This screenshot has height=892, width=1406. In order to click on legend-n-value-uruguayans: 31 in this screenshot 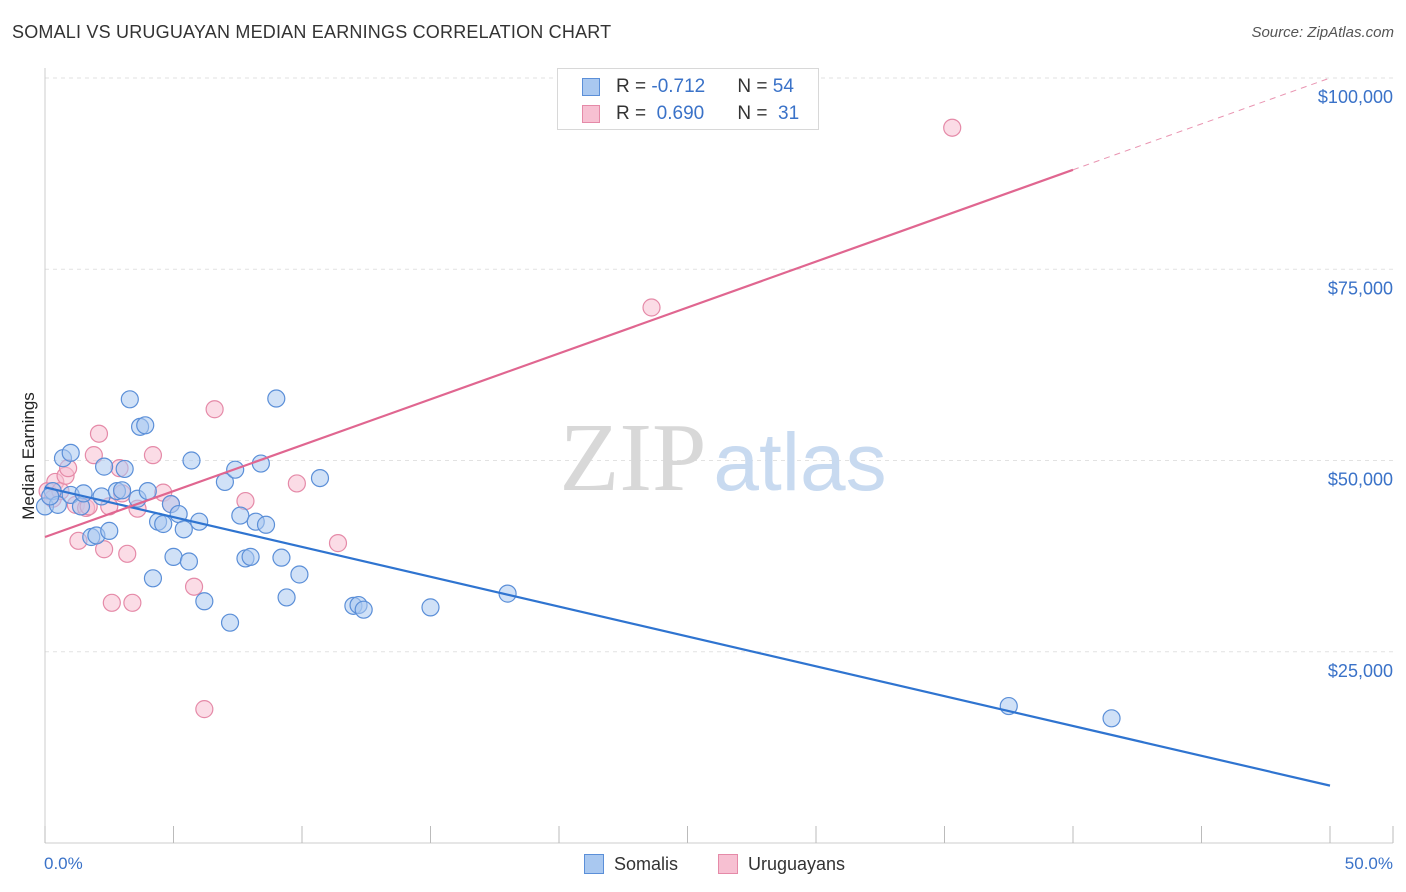, I will do `click(786, 113)`.